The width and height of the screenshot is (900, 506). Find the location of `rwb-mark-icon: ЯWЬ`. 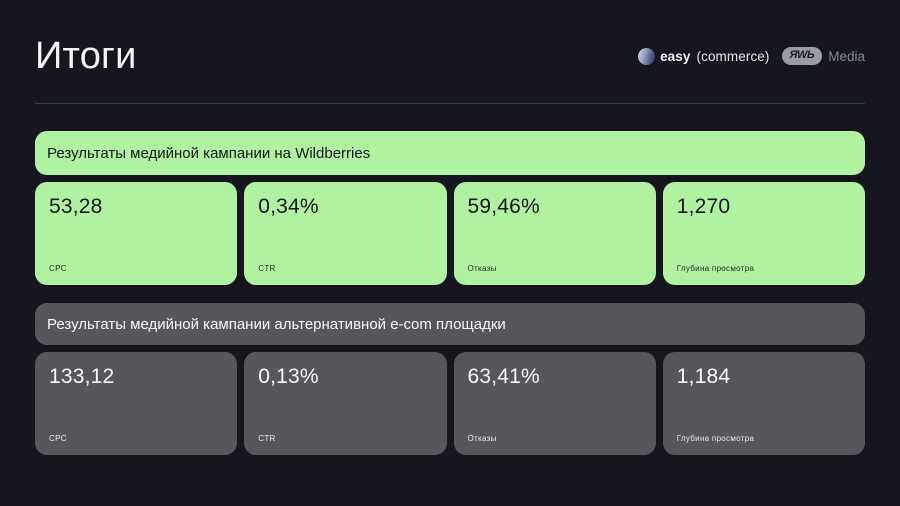

rwb-mark-icon: ЯWЬ is located at coordinates (802, 56).